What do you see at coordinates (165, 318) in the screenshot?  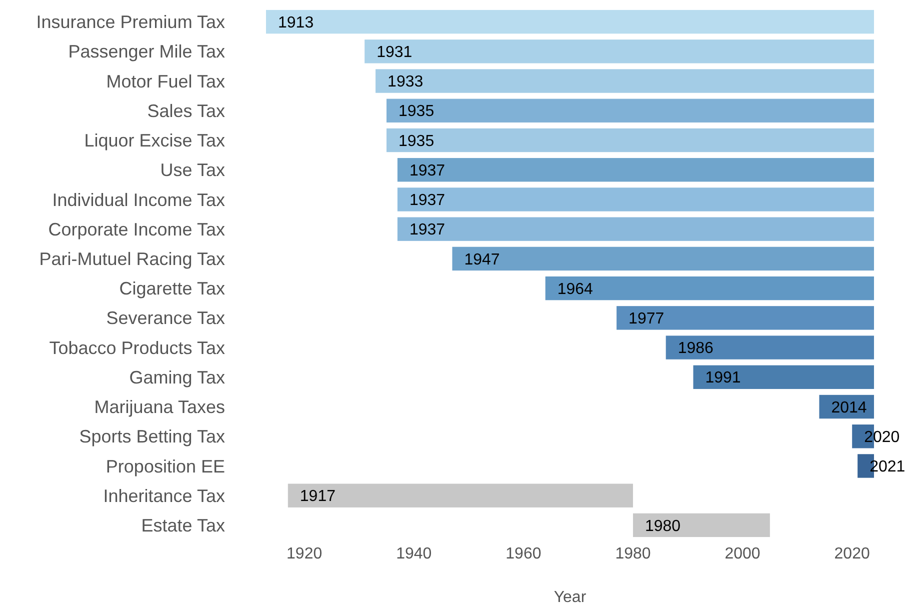 I see `y-tick-label: Severance Tax` at bounding box center [165, 318].